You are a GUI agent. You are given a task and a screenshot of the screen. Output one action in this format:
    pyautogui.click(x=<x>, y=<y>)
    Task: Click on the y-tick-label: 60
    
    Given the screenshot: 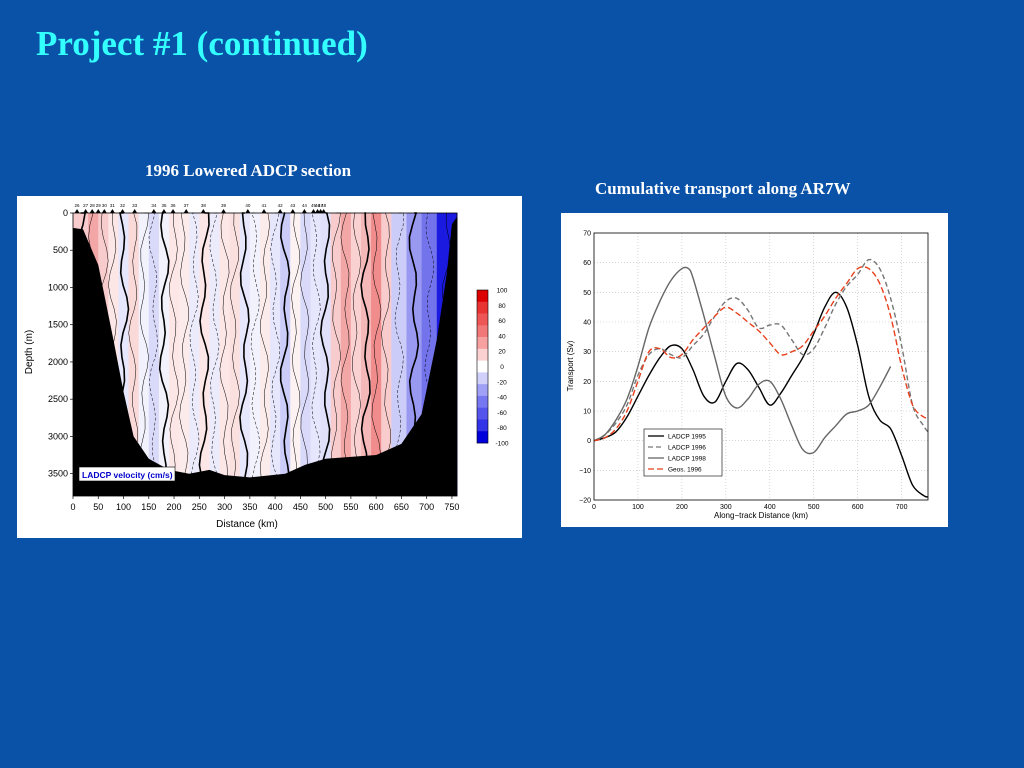 What is the action you would take?
    pyautogui.click(x=587, y=263)
    